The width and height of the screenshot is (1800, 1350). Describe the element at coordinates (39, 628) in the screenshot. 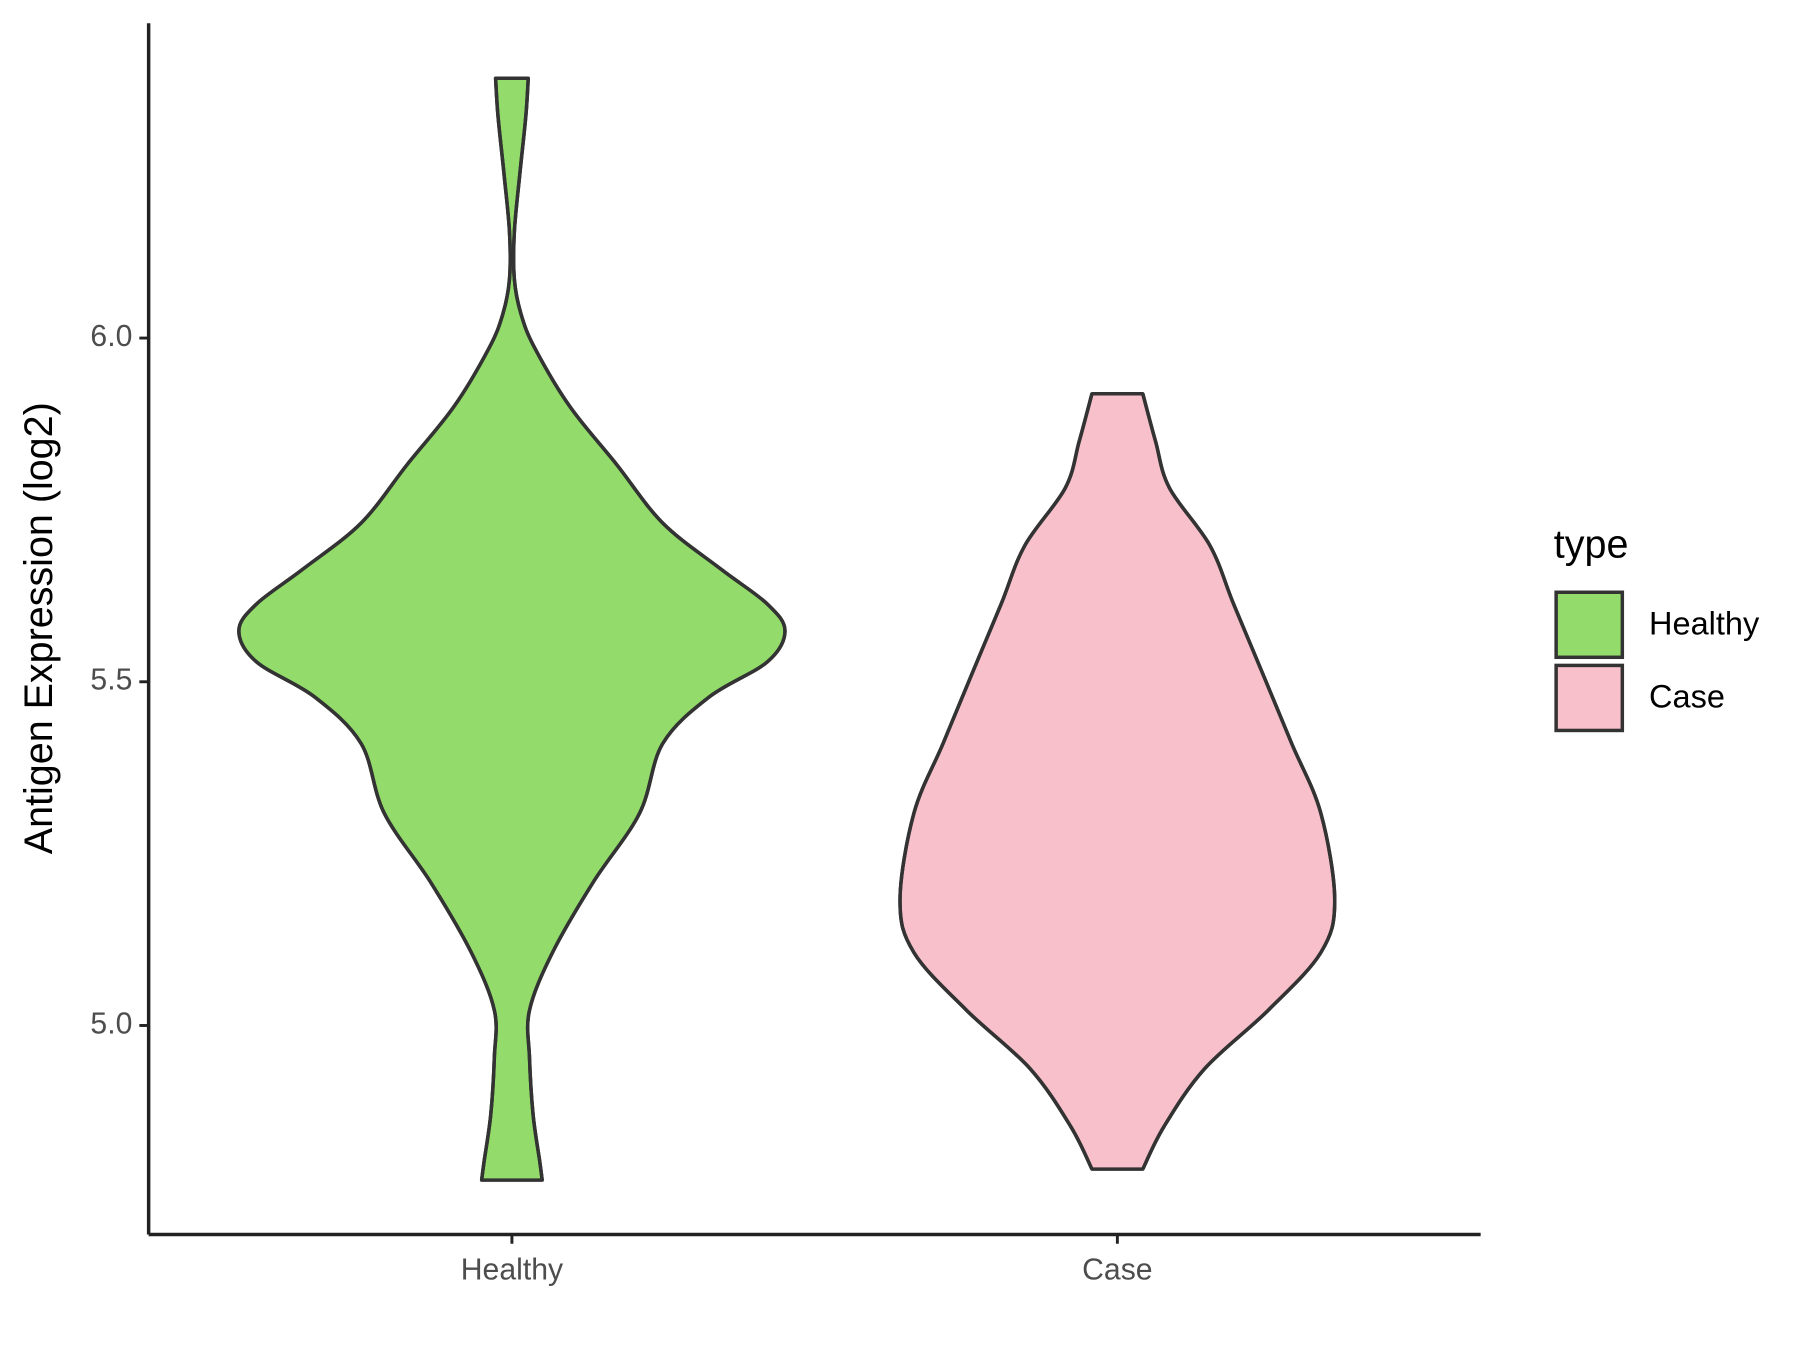

I see `y-axis-label: Antigen Expression (log2)` at that location.